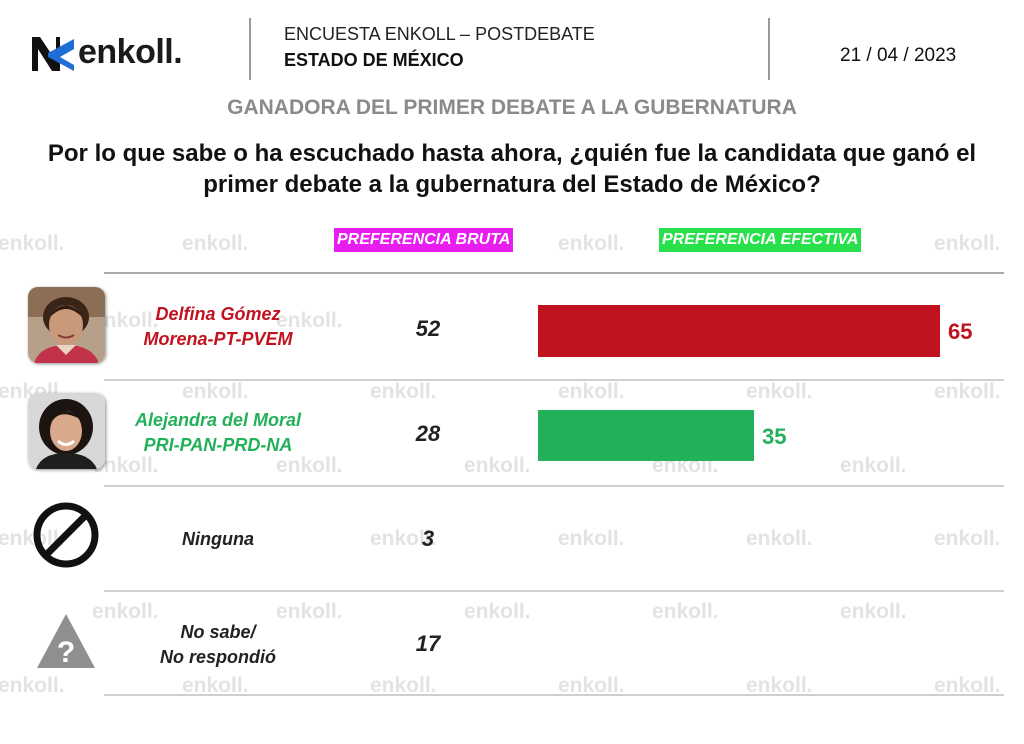 This screenshot has width=1024, height=744. Describe the element at coordinates (760, 240) in the screenshot. I see `column-header-efectiva: PREFERENCIA EFECTIVA` at that location.